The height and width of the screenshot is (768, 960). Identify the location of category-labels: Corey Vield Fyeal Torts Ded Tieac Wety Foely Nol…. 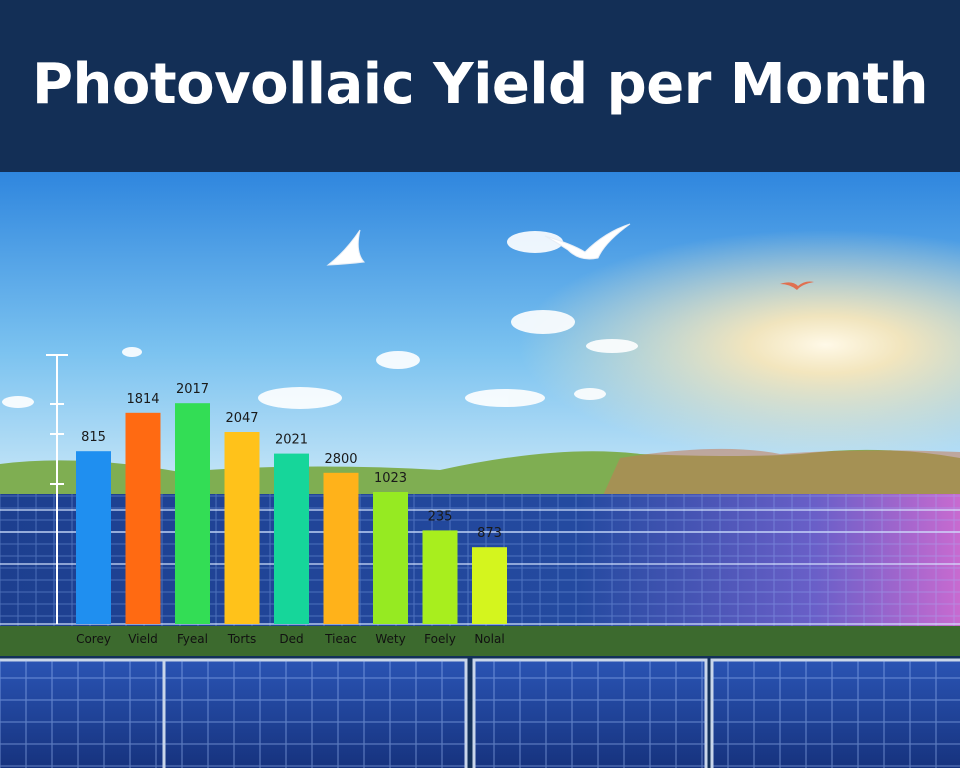
(290, 639).